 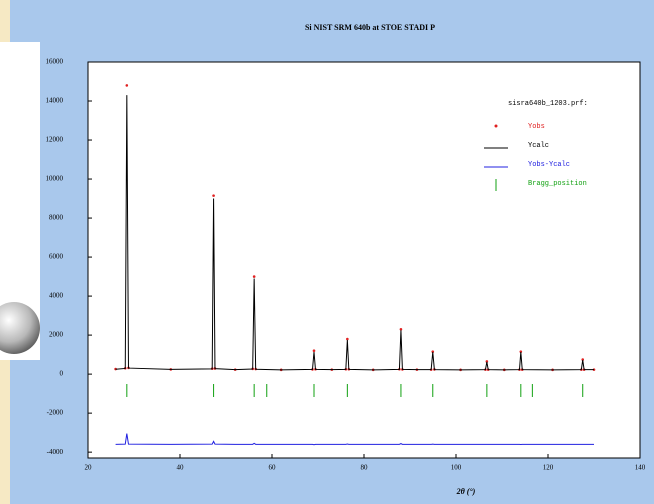 I want to click on x-tick-label: 40, so click(x=181, y=468).